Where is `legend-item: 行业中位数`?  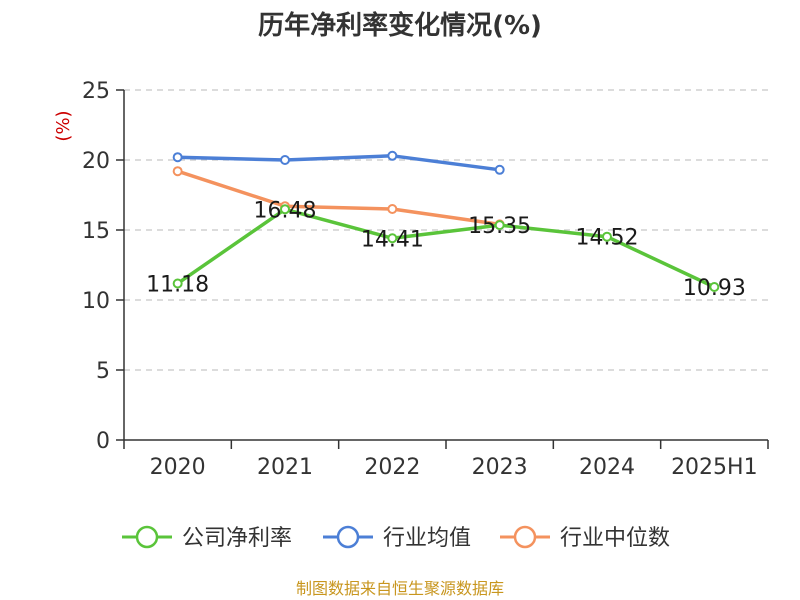
legend-item: 行业中位数 is located at coordinates (585, 538).